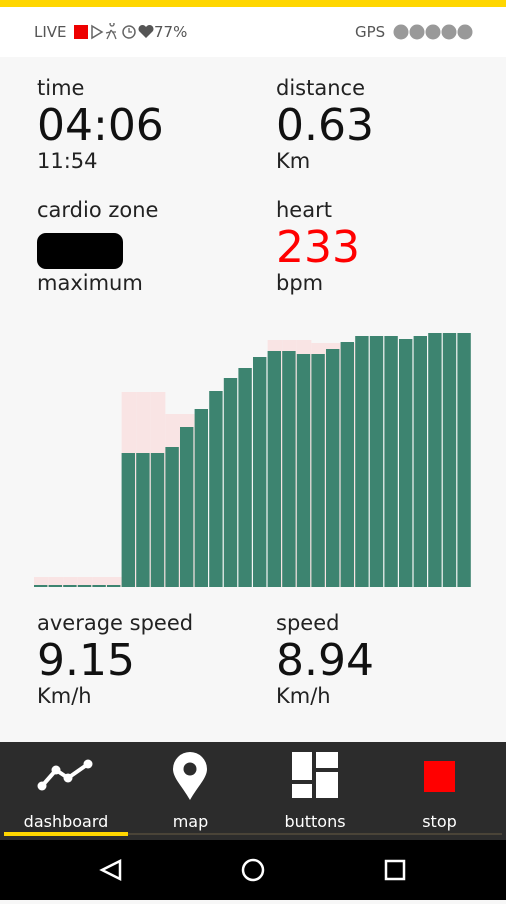  I want to click on battery-label: 77%, so click(171, 32).